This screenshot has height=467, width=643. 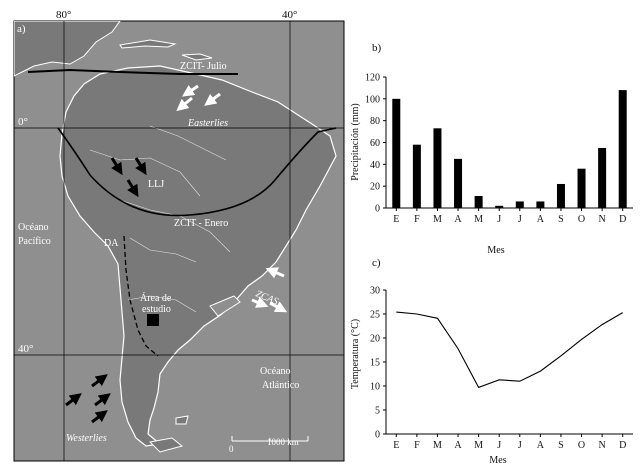 I want to click on label-zcit-julio: ZCIT- Julio, so click(x=203, y=66).